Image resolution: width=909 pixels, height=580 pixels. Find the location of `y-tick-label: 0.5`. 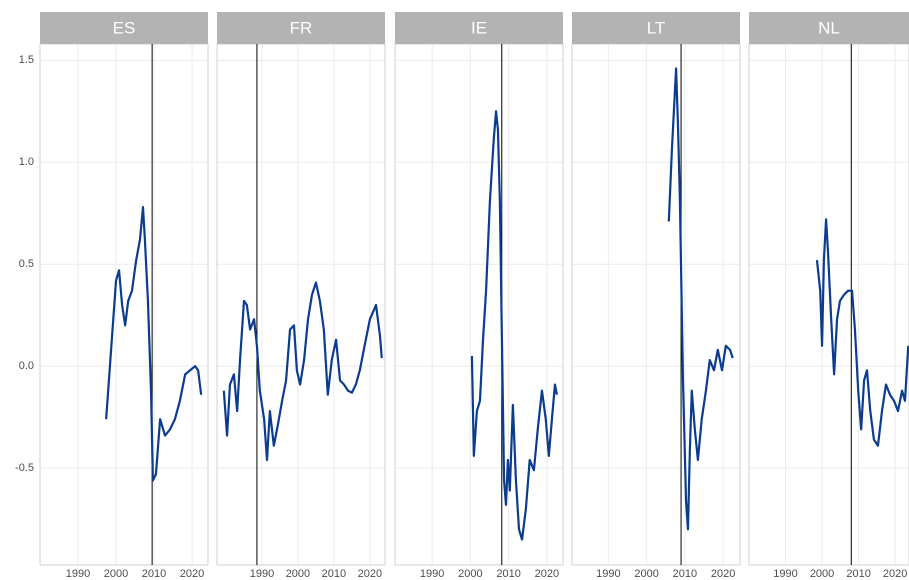

y-tick-label: 0.5 is located at coordinates (26, 264).